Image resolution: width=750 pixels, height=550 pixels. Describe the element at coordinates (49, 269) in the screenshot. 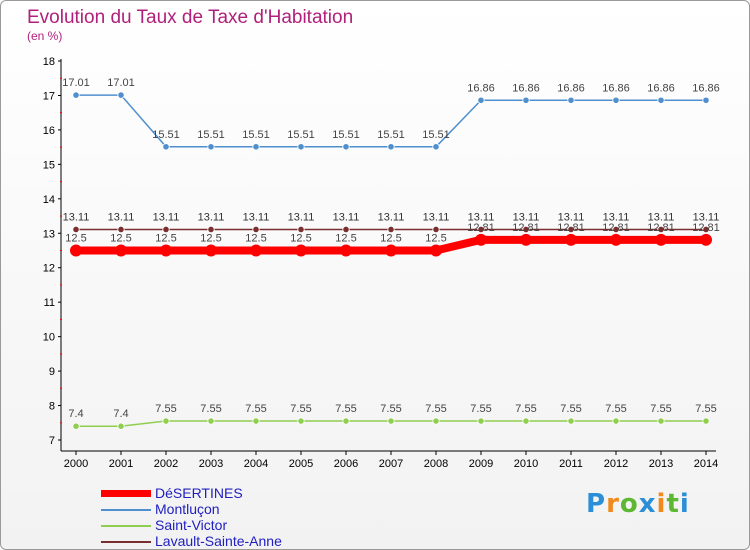

I see `y-tick-label: 12` at that location.